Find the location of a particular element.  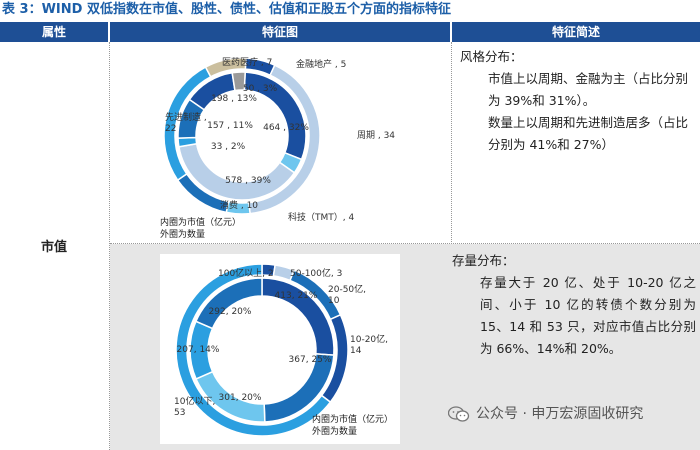

row-label-market-cap: 市值 is located at coordinates (53, 247).